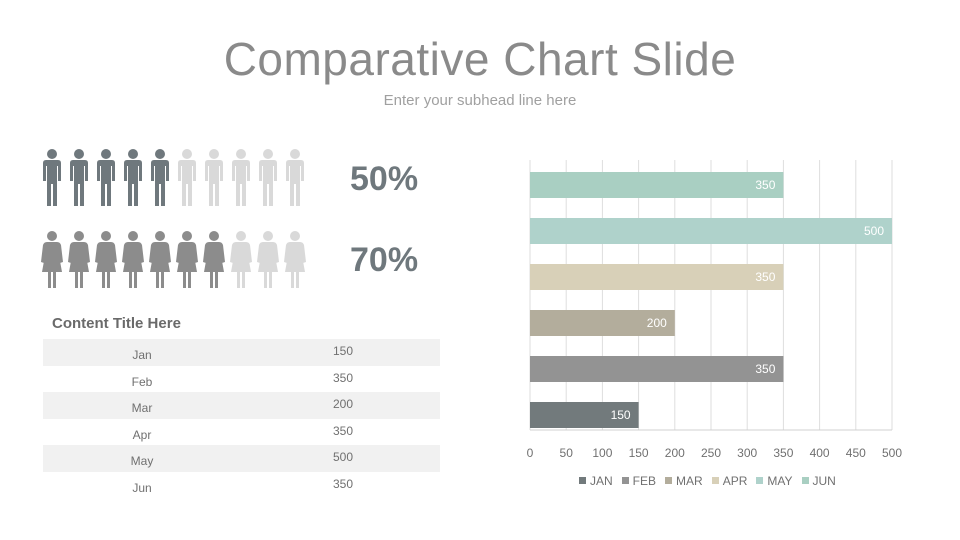 Image resolution: width=960 pixels, height=540 pixels. I want to click on bar-jun, so click(657, 185).